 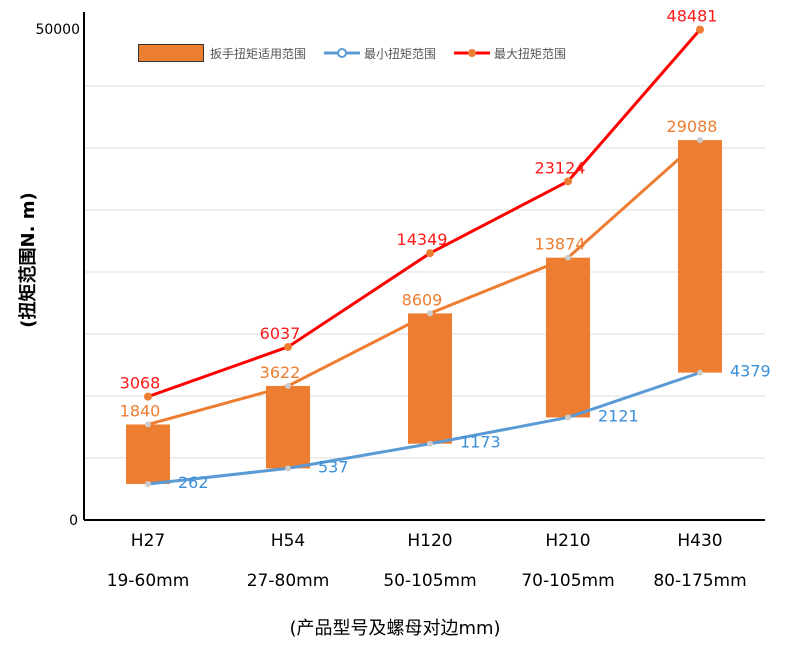 I want to click on y-axis-label-text: (扭矩范围N. m), so click(x=28, y=259).